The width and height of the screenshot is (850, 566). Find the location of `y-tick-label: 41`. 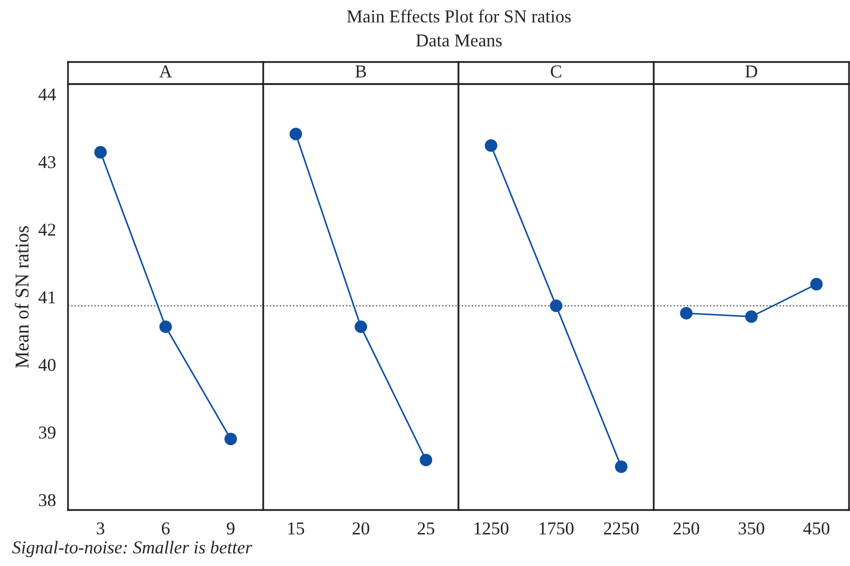

y-tick-label: 41 is located at coordinates (47, 297).